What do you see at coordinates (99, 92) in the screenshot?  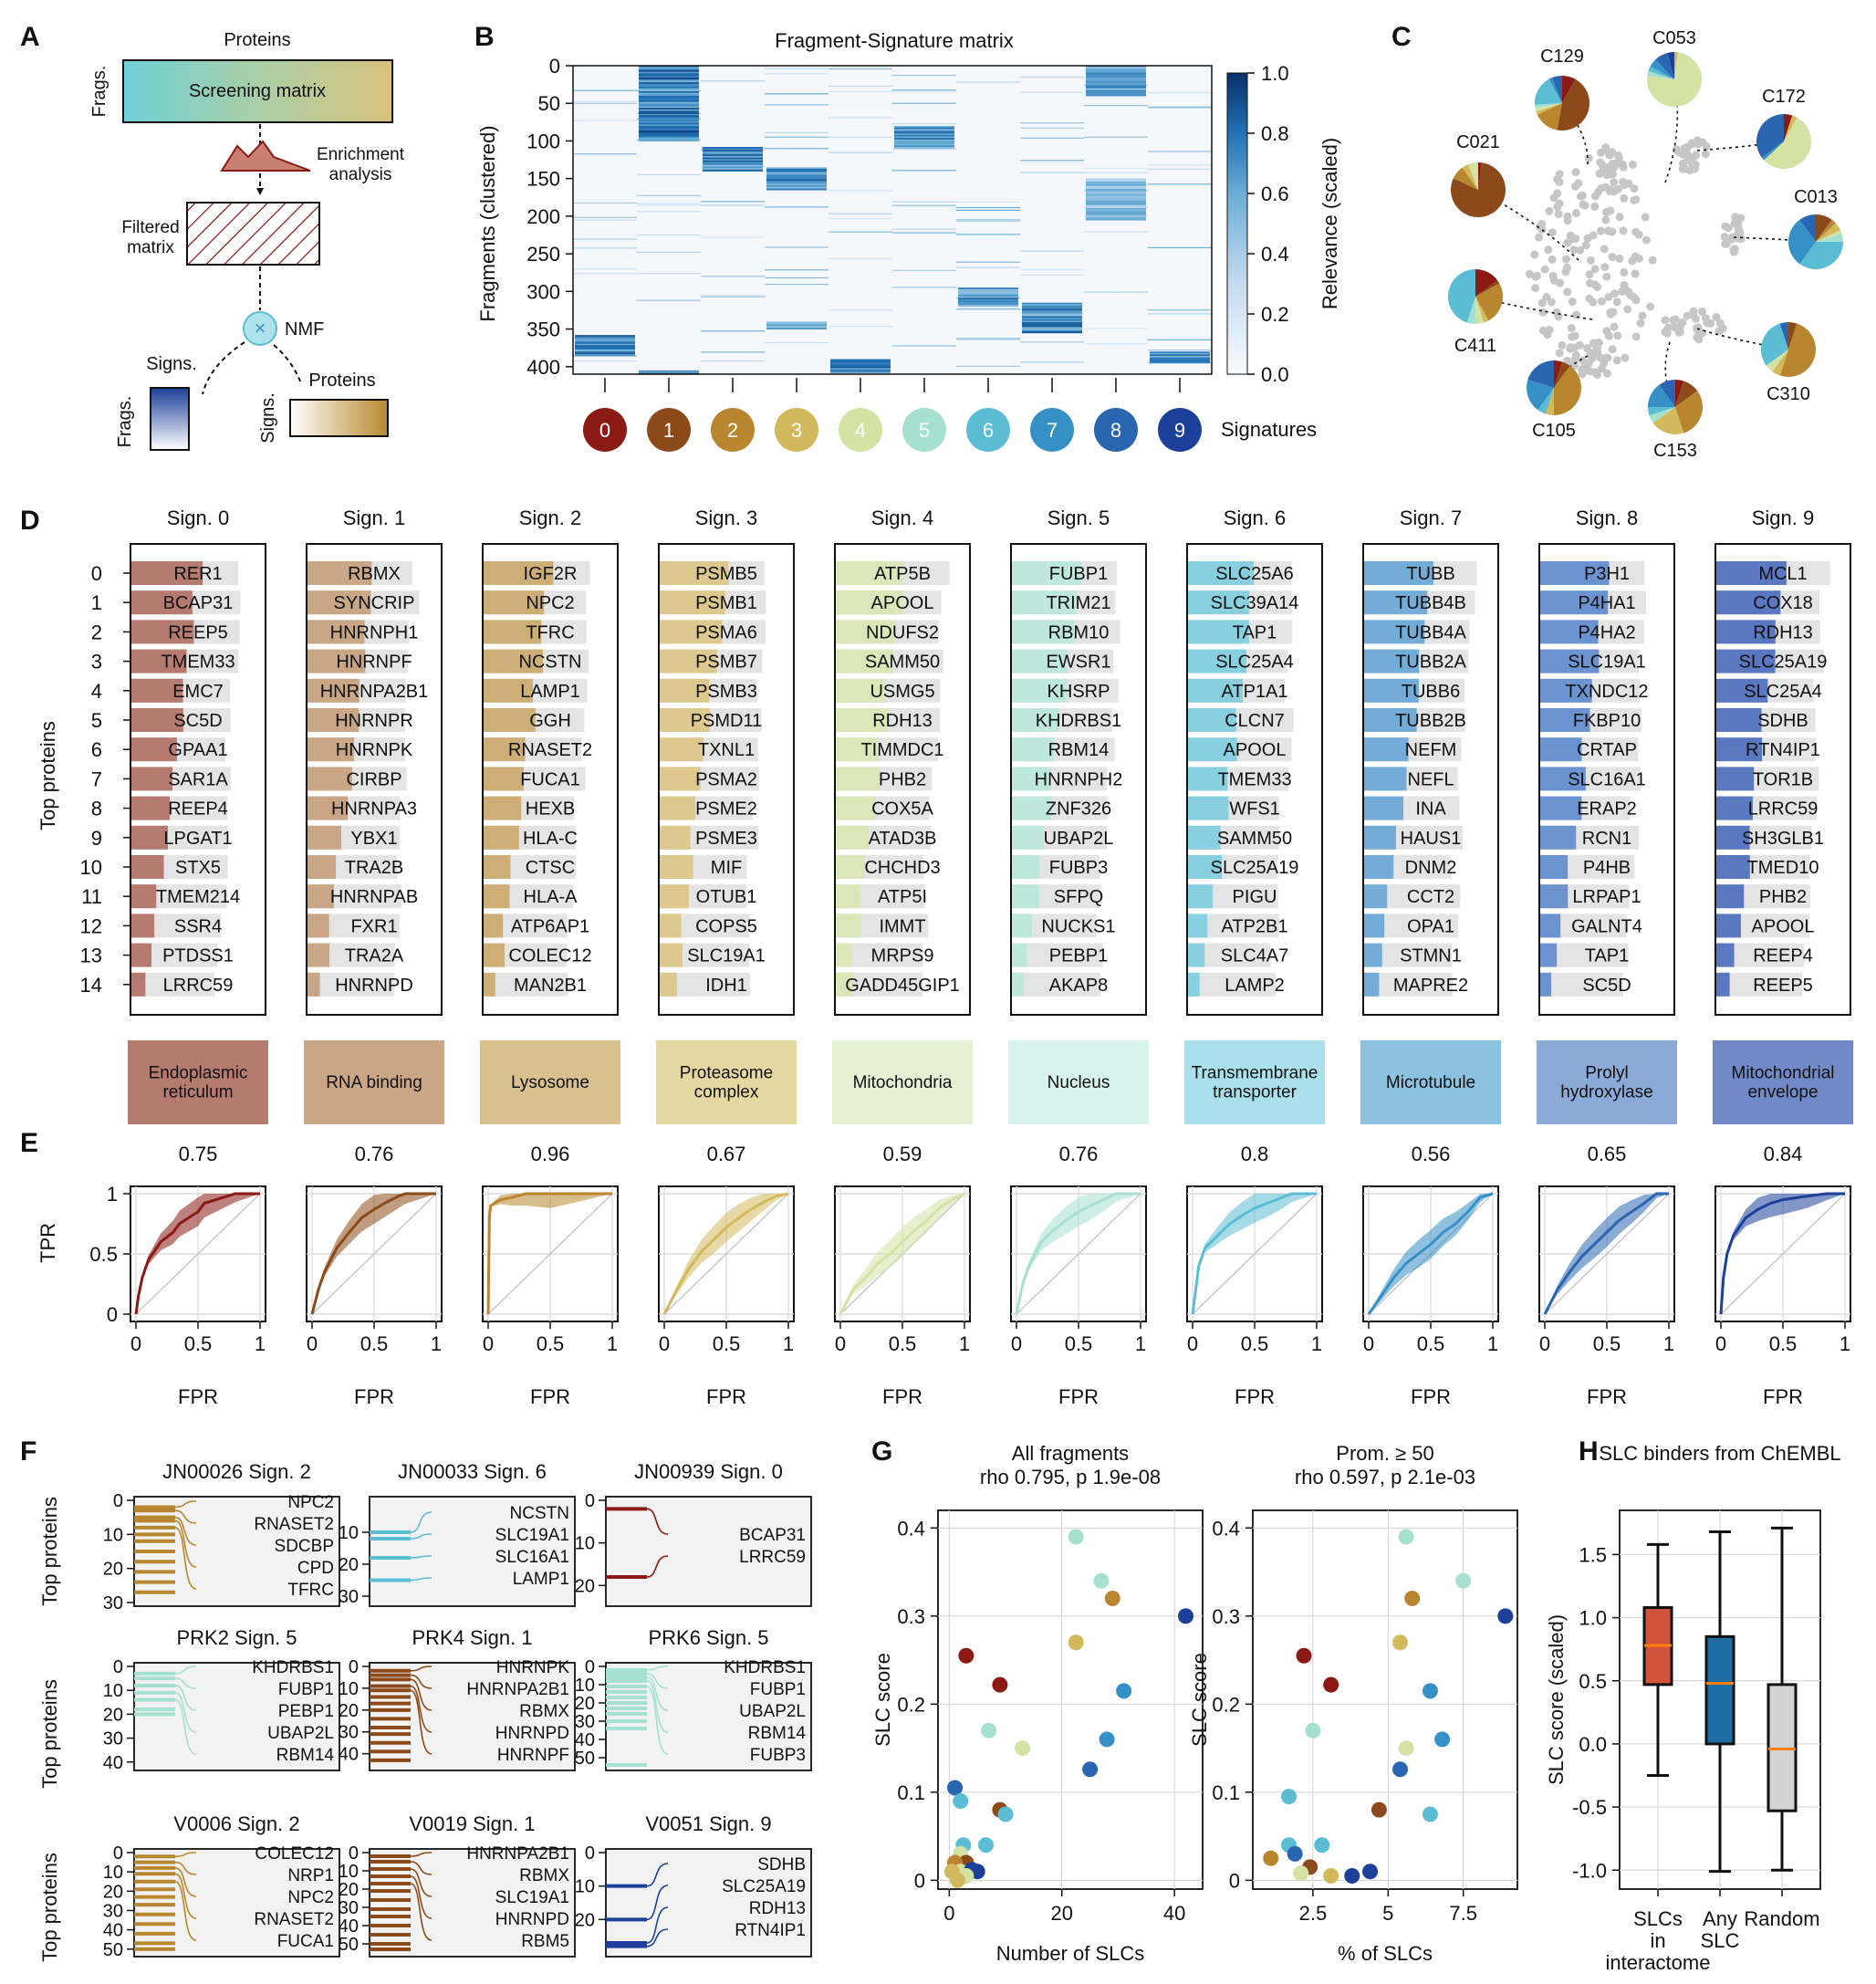 I see `screening-frags-label: Frags.` at bounding box center [99, 92].